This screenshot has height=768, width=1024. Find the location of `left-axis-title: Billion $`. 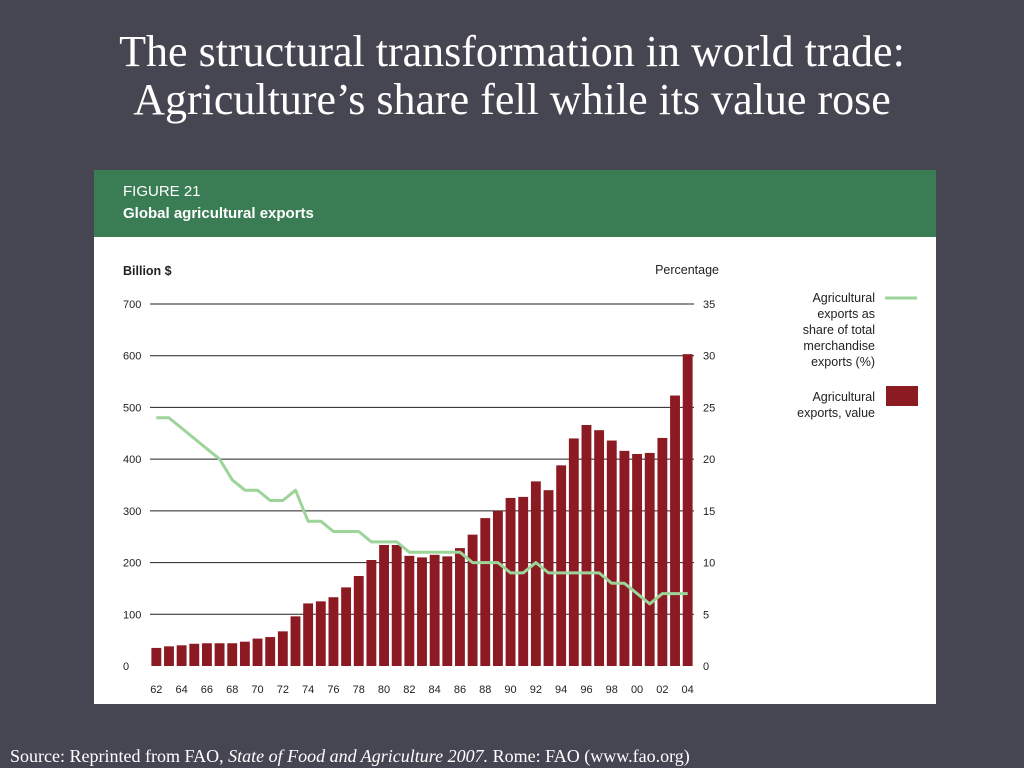

left-axis-title: Billion $ is located at coordinates (147, 271).